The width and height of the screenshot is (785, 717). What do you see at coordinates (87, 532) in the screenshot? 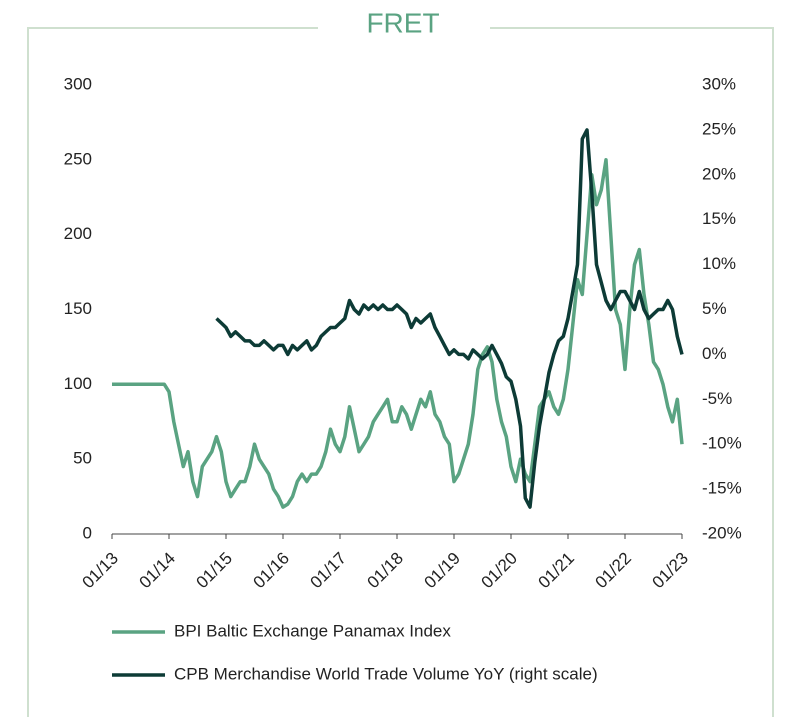
I see `y-tick-label: 0` at bounding box center [87, 532].